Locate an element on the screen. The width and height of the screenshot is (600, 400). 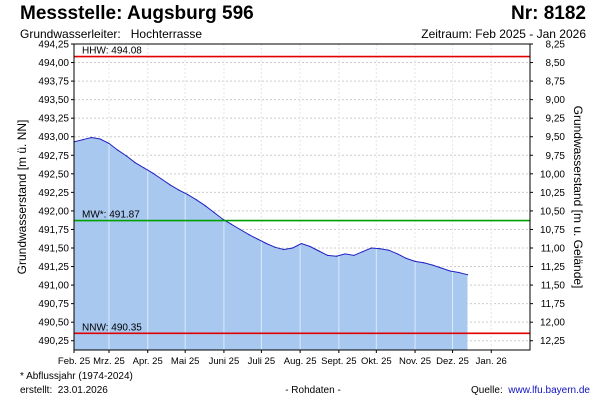
x-tick-label: Dez. 25 is located at coordinates (452, 361).